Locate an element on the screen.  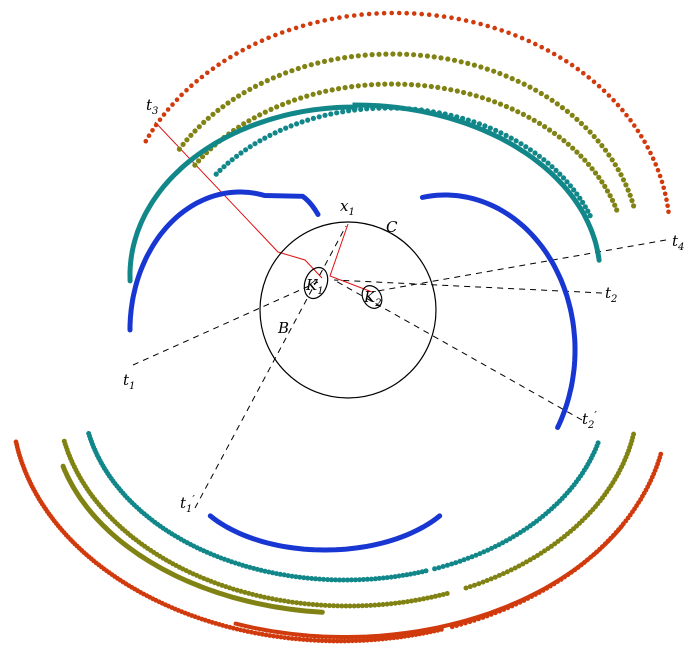
blue-right-lobe is located at coordinates (498, 311).